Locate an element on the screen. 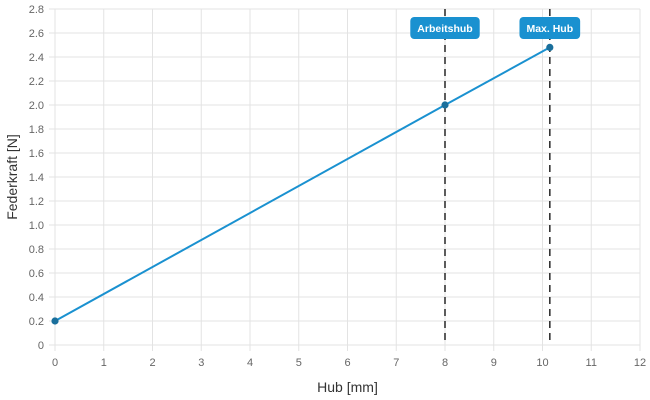 This screenshot has height=400, width=650. y-tick-label: 1.8 is located at coordinates (36, 130).